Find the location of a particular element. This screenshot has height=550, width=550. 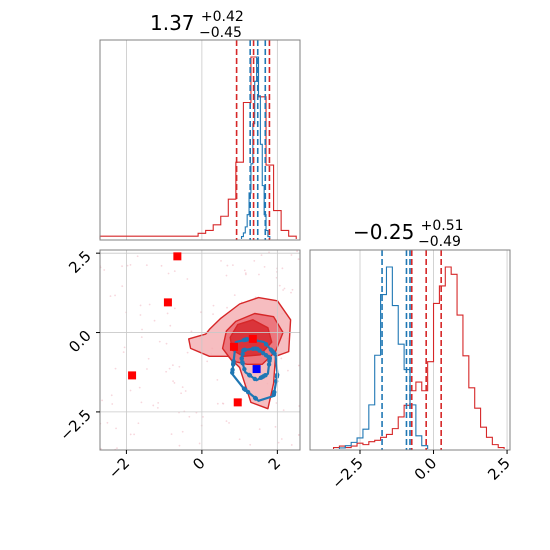

joint-x-ticks: −2 0 2 is located at coordinates (194, 466).